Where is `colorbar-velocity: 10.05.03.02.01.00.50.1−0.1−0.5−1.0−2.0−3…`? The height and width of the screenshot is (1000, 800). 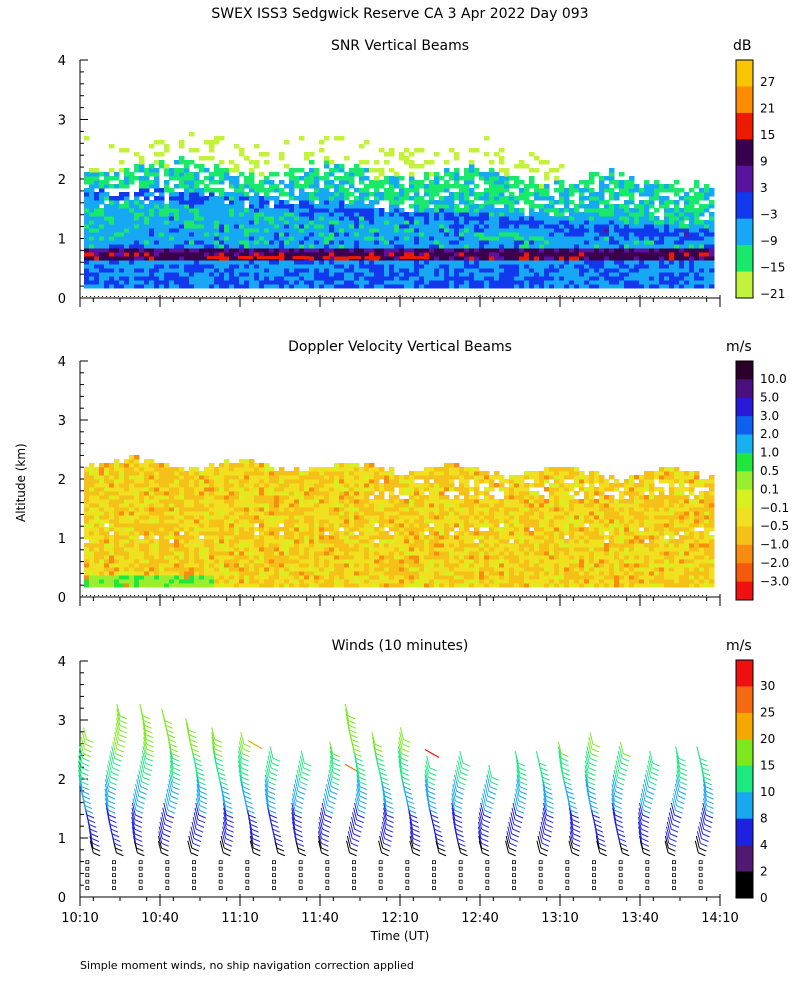 colorbar-velocity: 10.05.03.02.01.00.50.1−0.1−0.5−1.0−2.0−3… is located at coordinates (762, 480).